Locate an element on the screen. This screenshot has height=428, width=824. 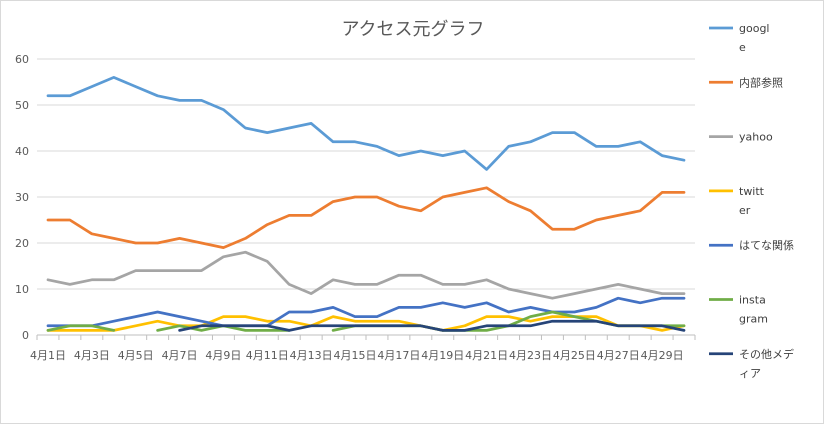
x-tick-label: 4月5日 is located at coordinates (136, 355).